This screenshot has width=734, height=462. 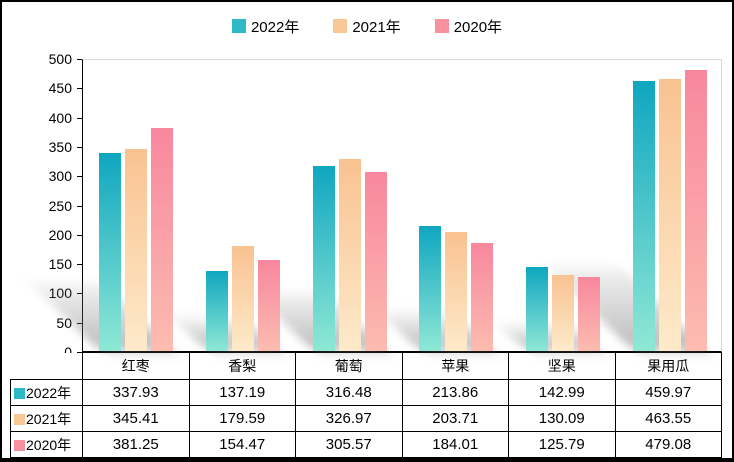 What do you see at coordinates (562, 392) in the screenshot?
I see `table-value-cell: 142.99` at bounding box center [562, 392].